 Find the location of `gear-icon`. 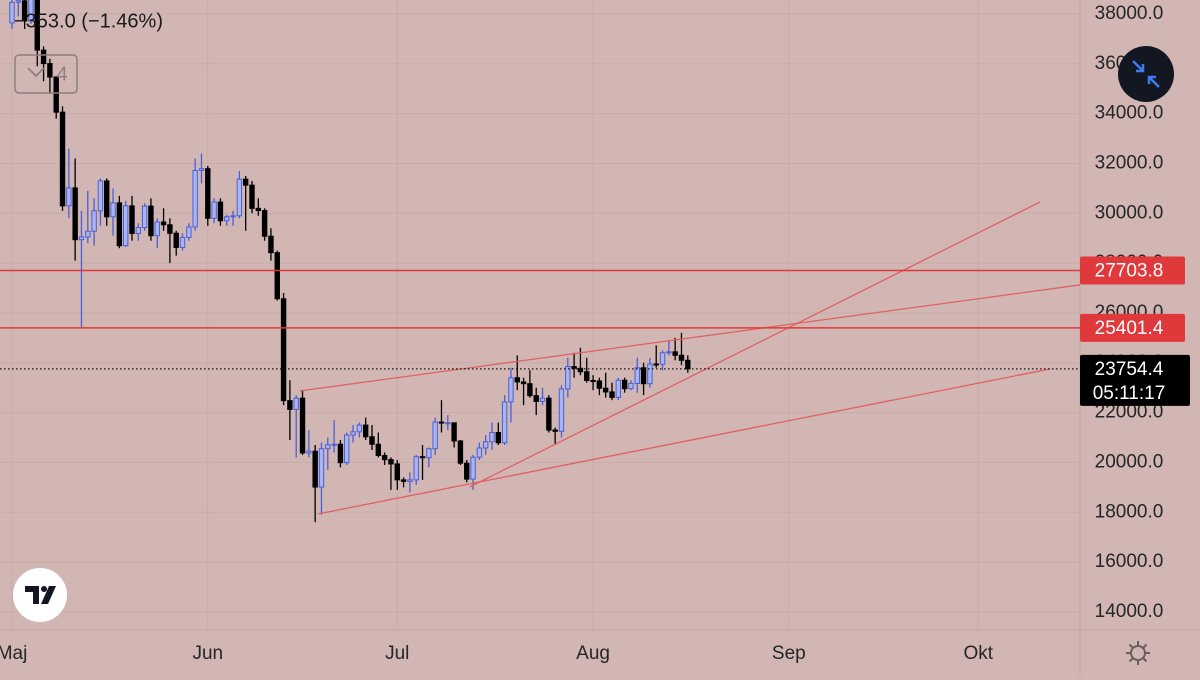

gear-icon is located at coordinates (1138, 653).